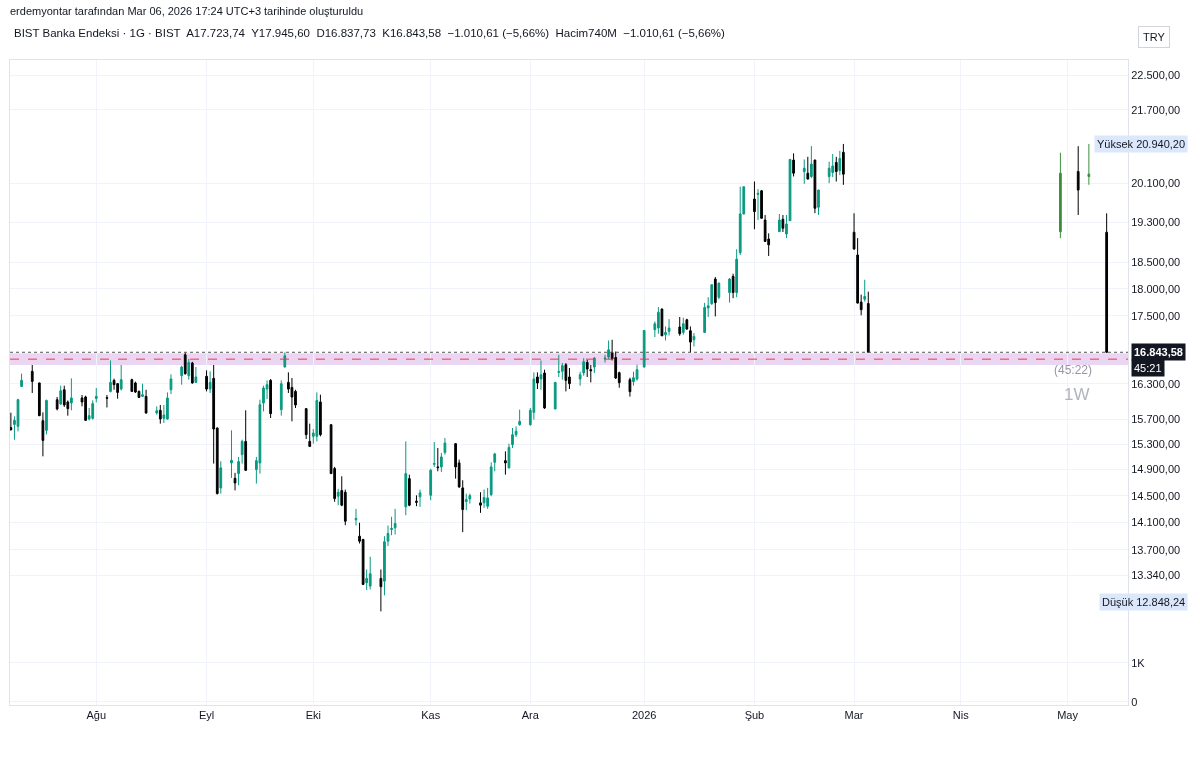 The width and height of the screenshot is (1200, 781). What do you see at coordinates (1156, 575) in the screenshot?
I see `y-tick-label: 13.340,00` at bounding box center [1156, 575].